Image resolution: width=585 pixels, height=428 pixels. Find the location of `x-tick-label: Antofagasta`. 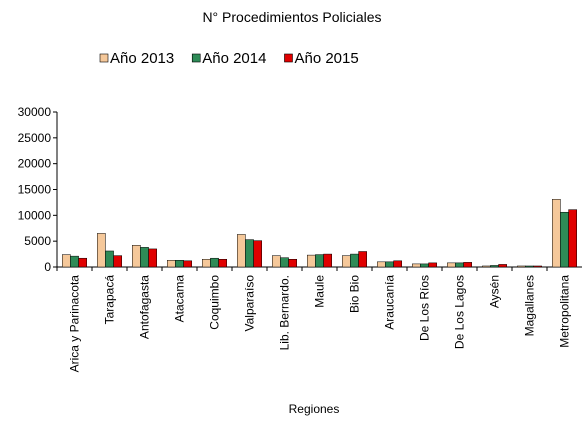

x-tick-label: Antofagasta is located at coordinates (145, 307).